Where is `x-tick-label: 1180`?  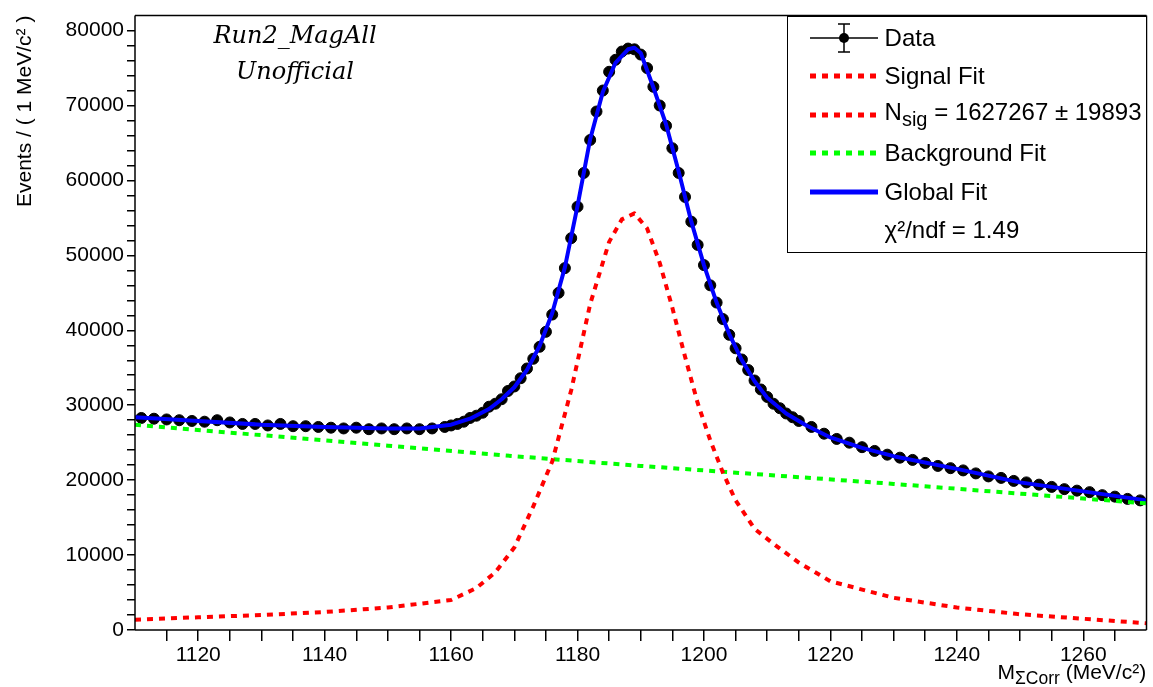
x-tick-label: 1180 is located at coordinates (577, 654).